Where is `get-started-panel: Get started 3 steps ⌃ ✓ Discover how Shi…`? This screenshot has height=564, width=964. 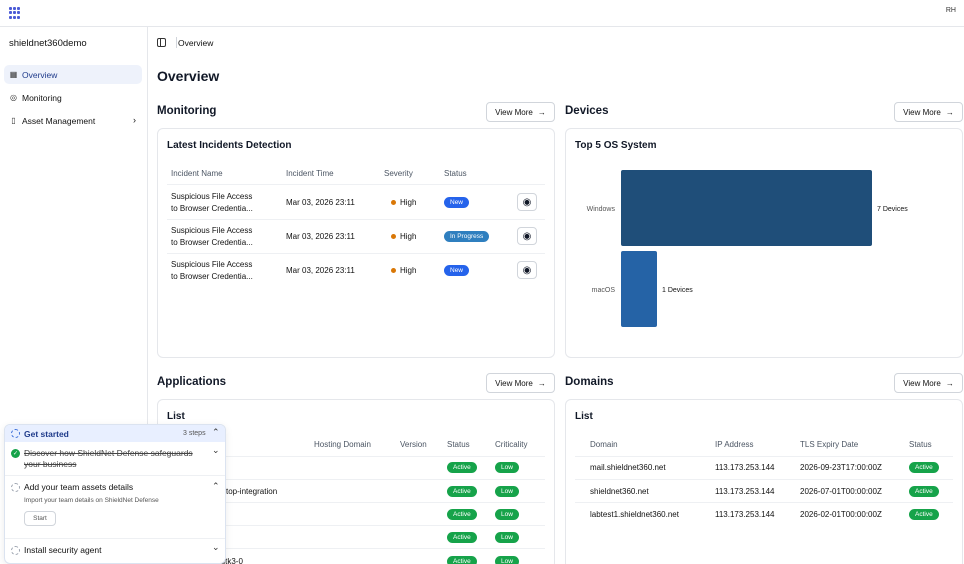
get-started-panel: Get started 3 steps ⌃ ✓ Discover how Shi… is located at coordinates (115, 494).